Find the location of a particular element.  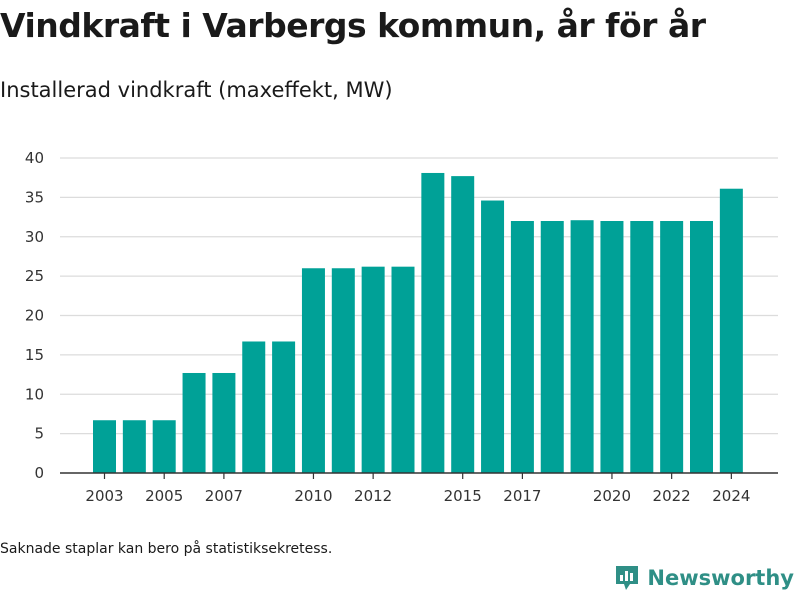

bar-2005 is located at coordinates (164, 446).